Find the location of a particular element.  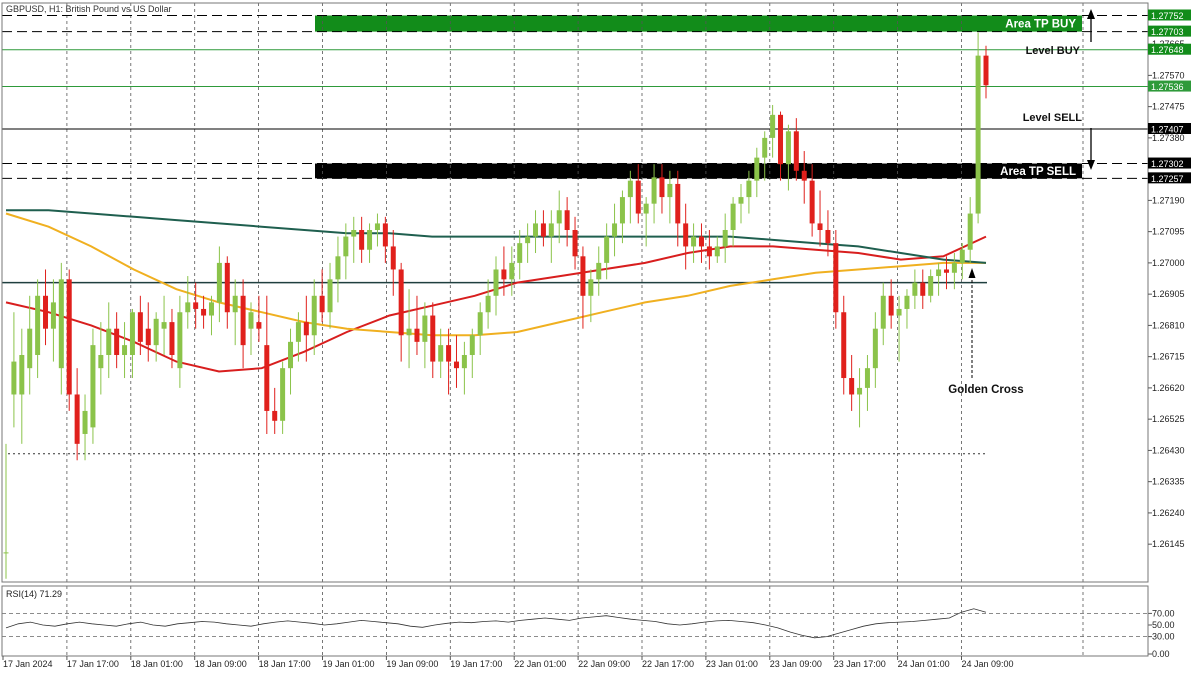

level-buy-label: Level BUY is located at coordinates (1053, 51).